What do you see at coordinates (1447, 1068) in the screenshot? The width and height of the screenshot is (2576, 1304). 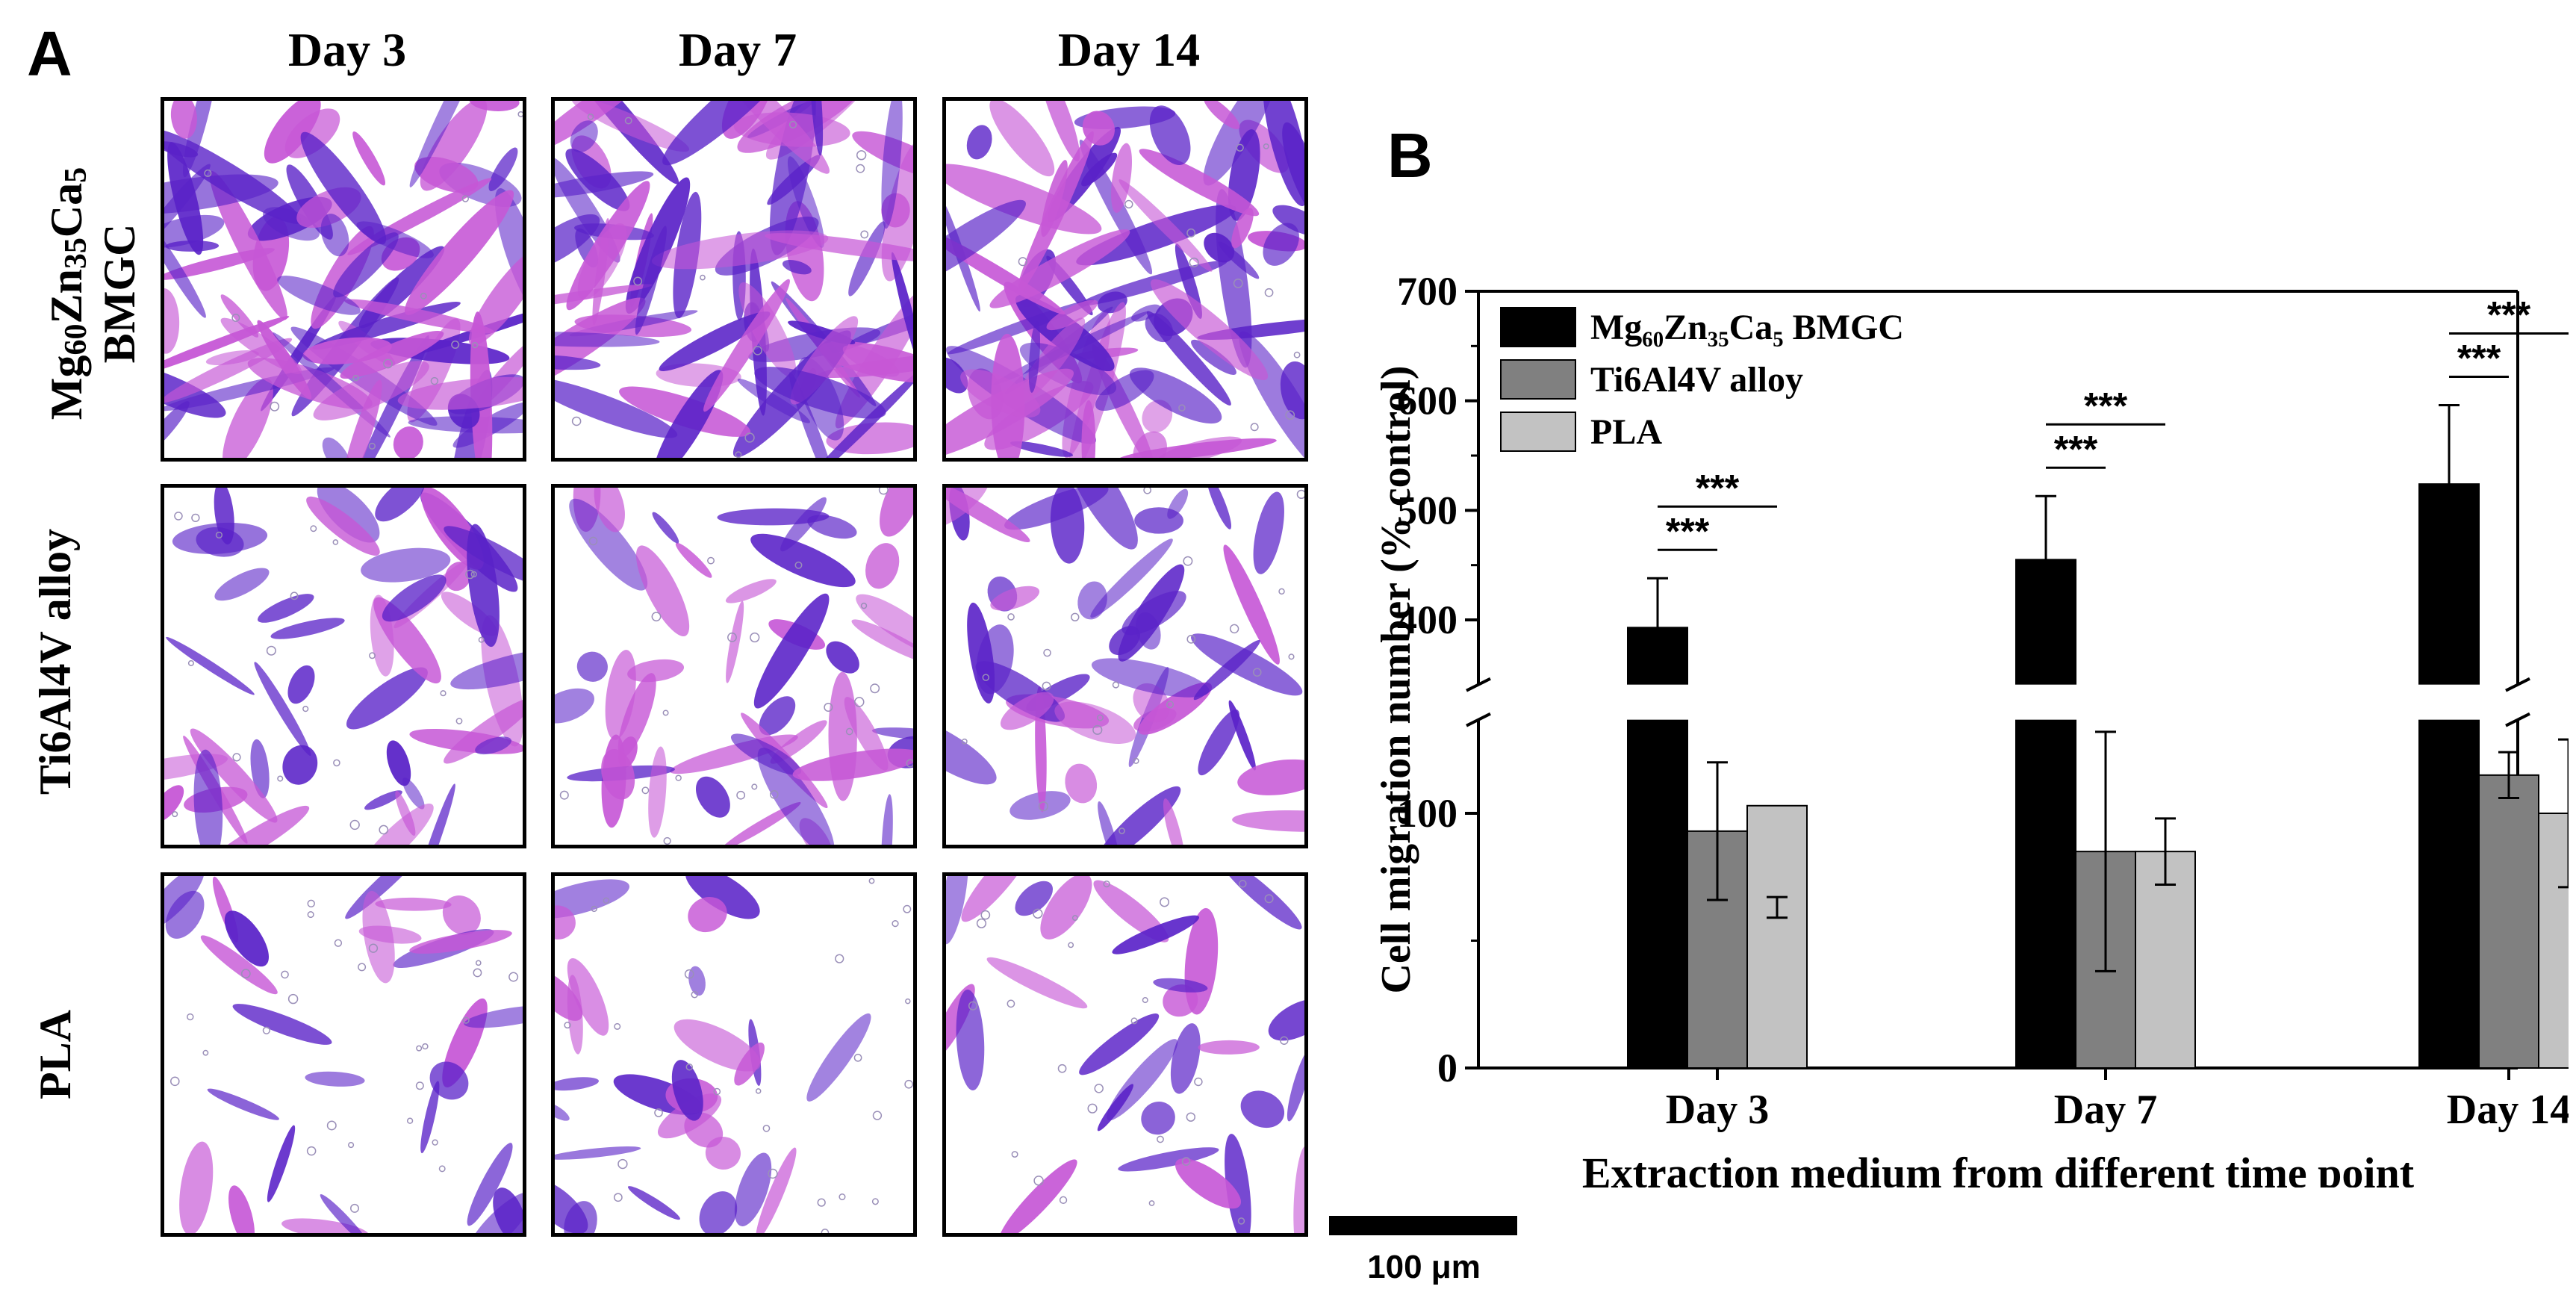 I see `y-tick-label: 0` at bounding box center [1447, 1068].